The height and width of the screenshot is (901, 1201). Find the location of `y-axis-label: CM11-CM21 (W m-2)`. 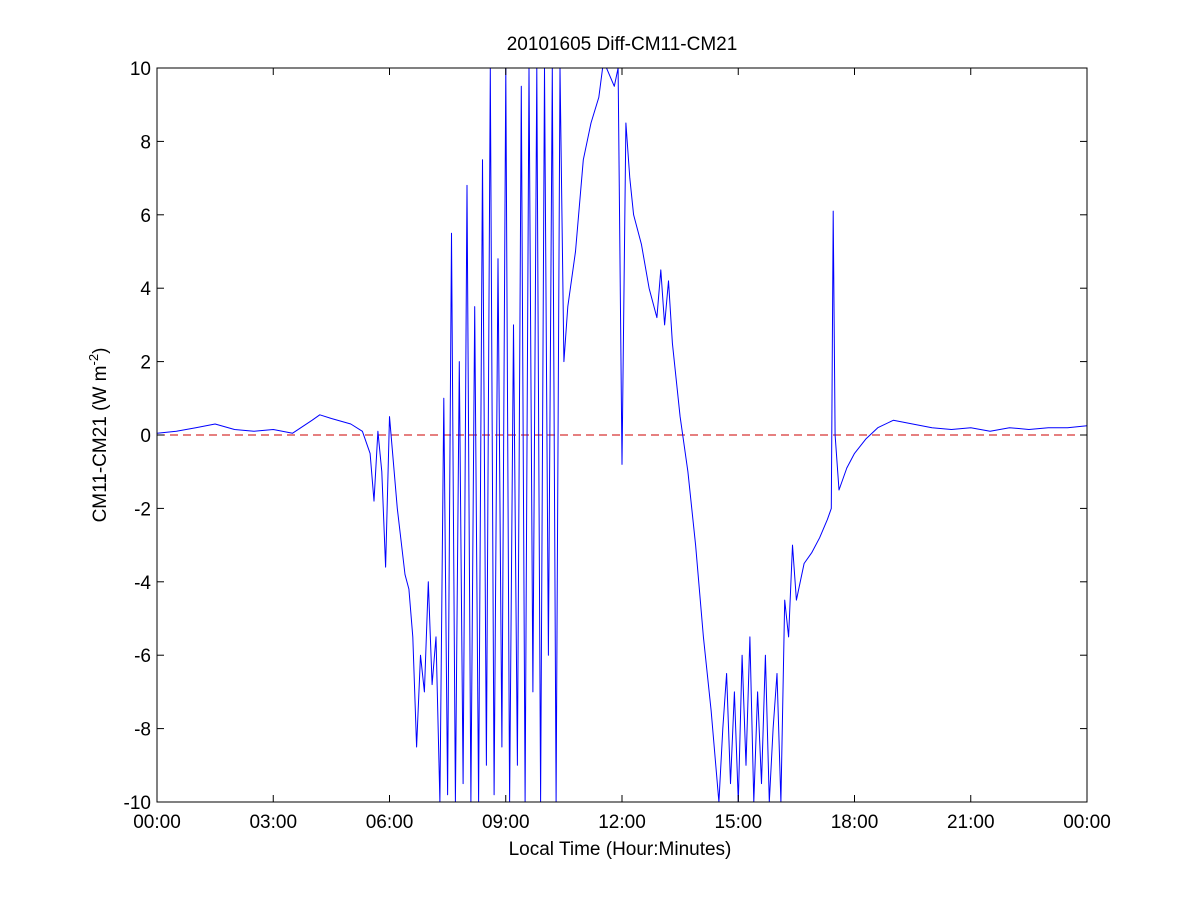

y-axis-label: CM11-CM21 (W m-2) is located at coordinates (98, 435).